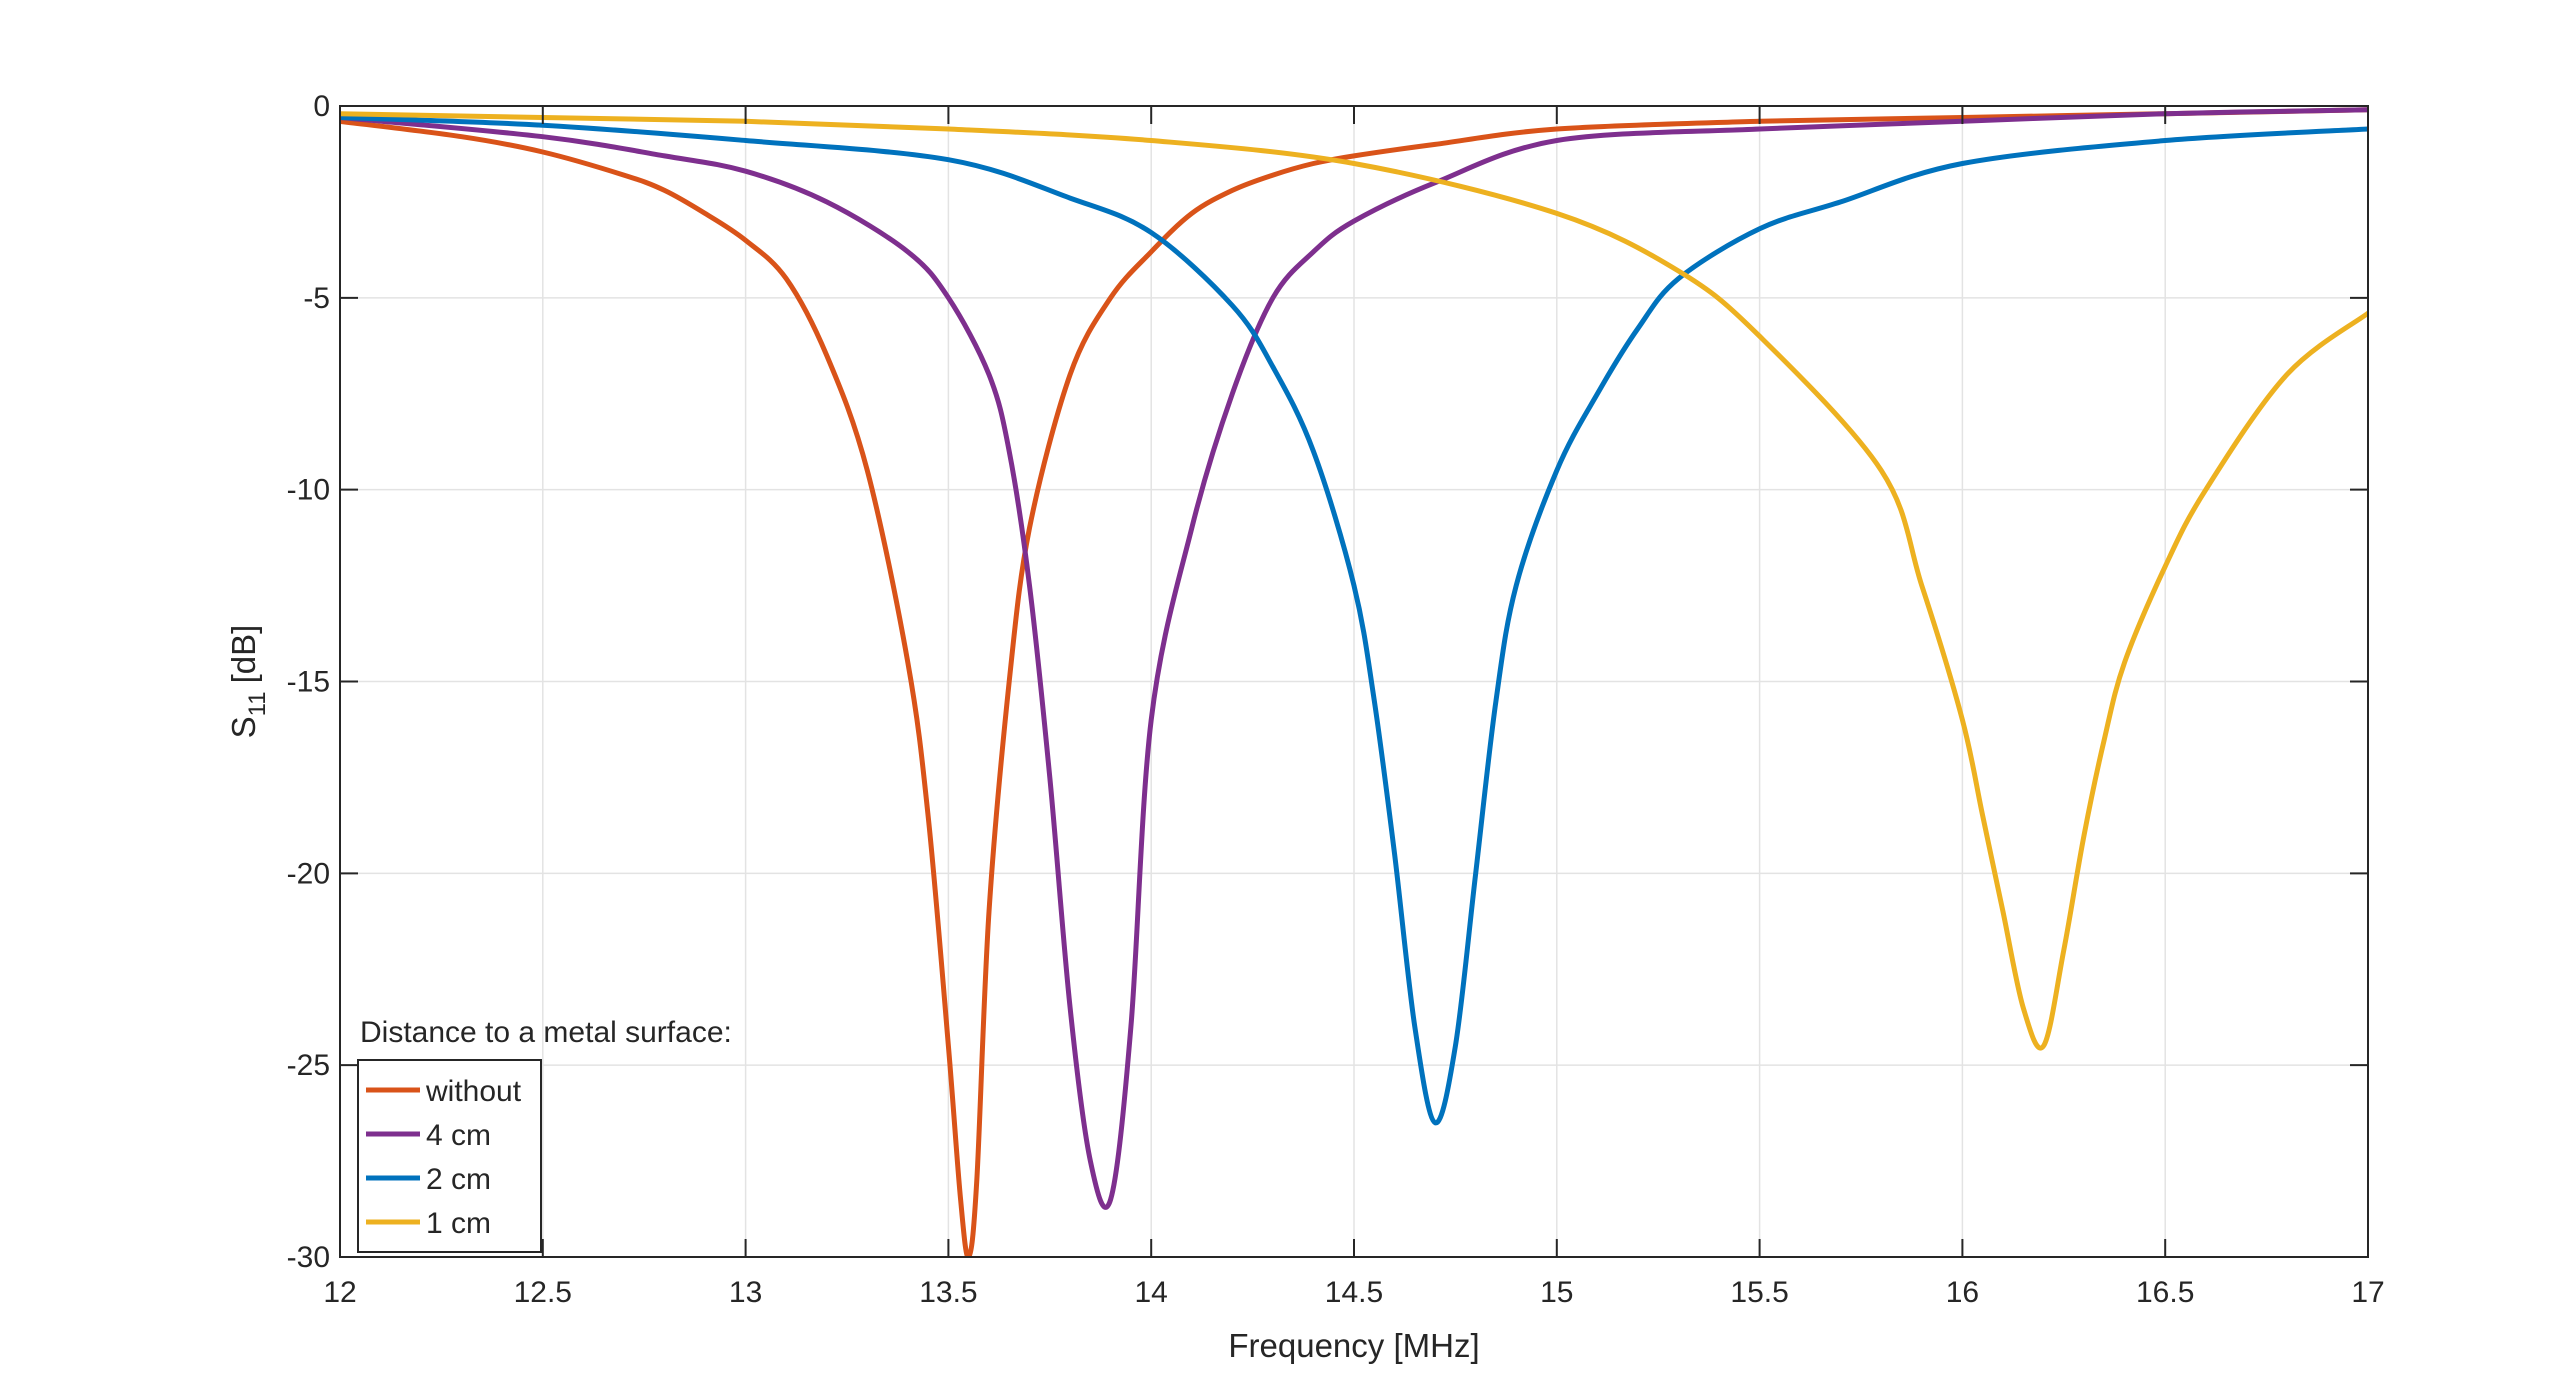 The image size is (2560, 1383). I want to click on y-axis-title: S11 [dB], so click(248, 682).